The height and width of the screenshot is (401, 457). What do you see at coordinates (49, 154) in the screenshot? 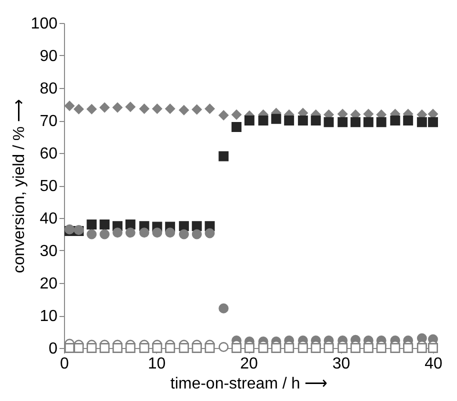
I see `y-tick-label: 60` at bounding box center [49, 154].